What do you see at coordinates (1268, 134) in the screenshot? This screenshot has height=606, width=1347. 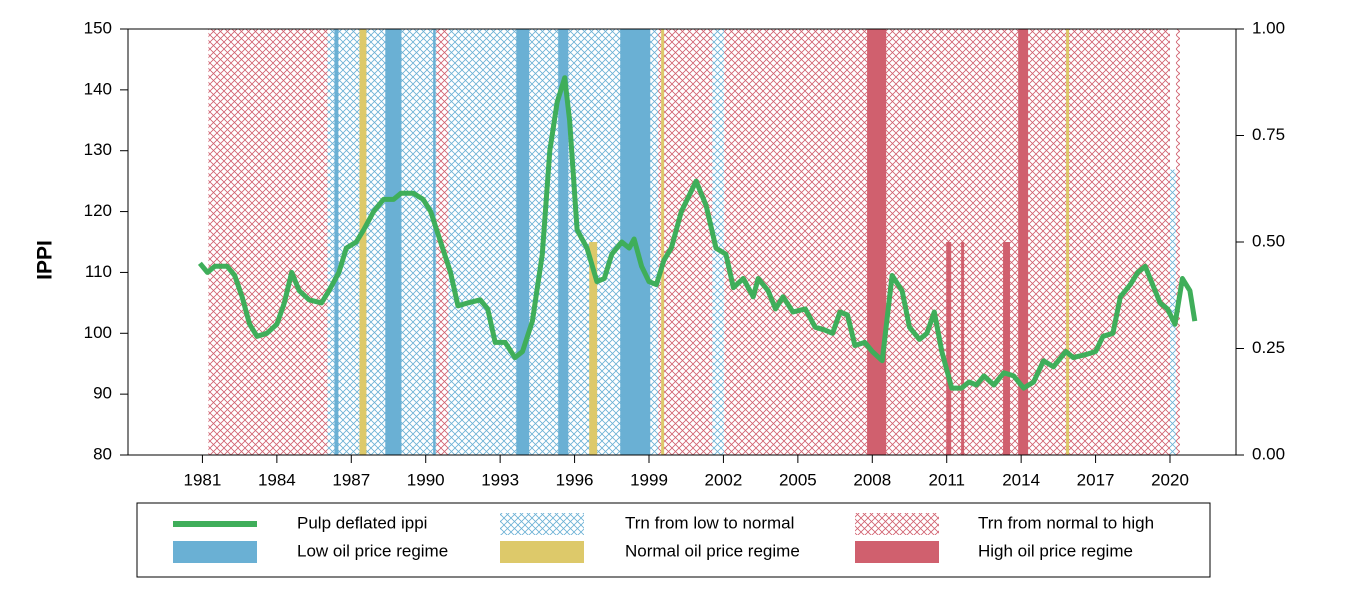 I see `y2-tick-label: 0.75` at bounding box center [1268, 134].